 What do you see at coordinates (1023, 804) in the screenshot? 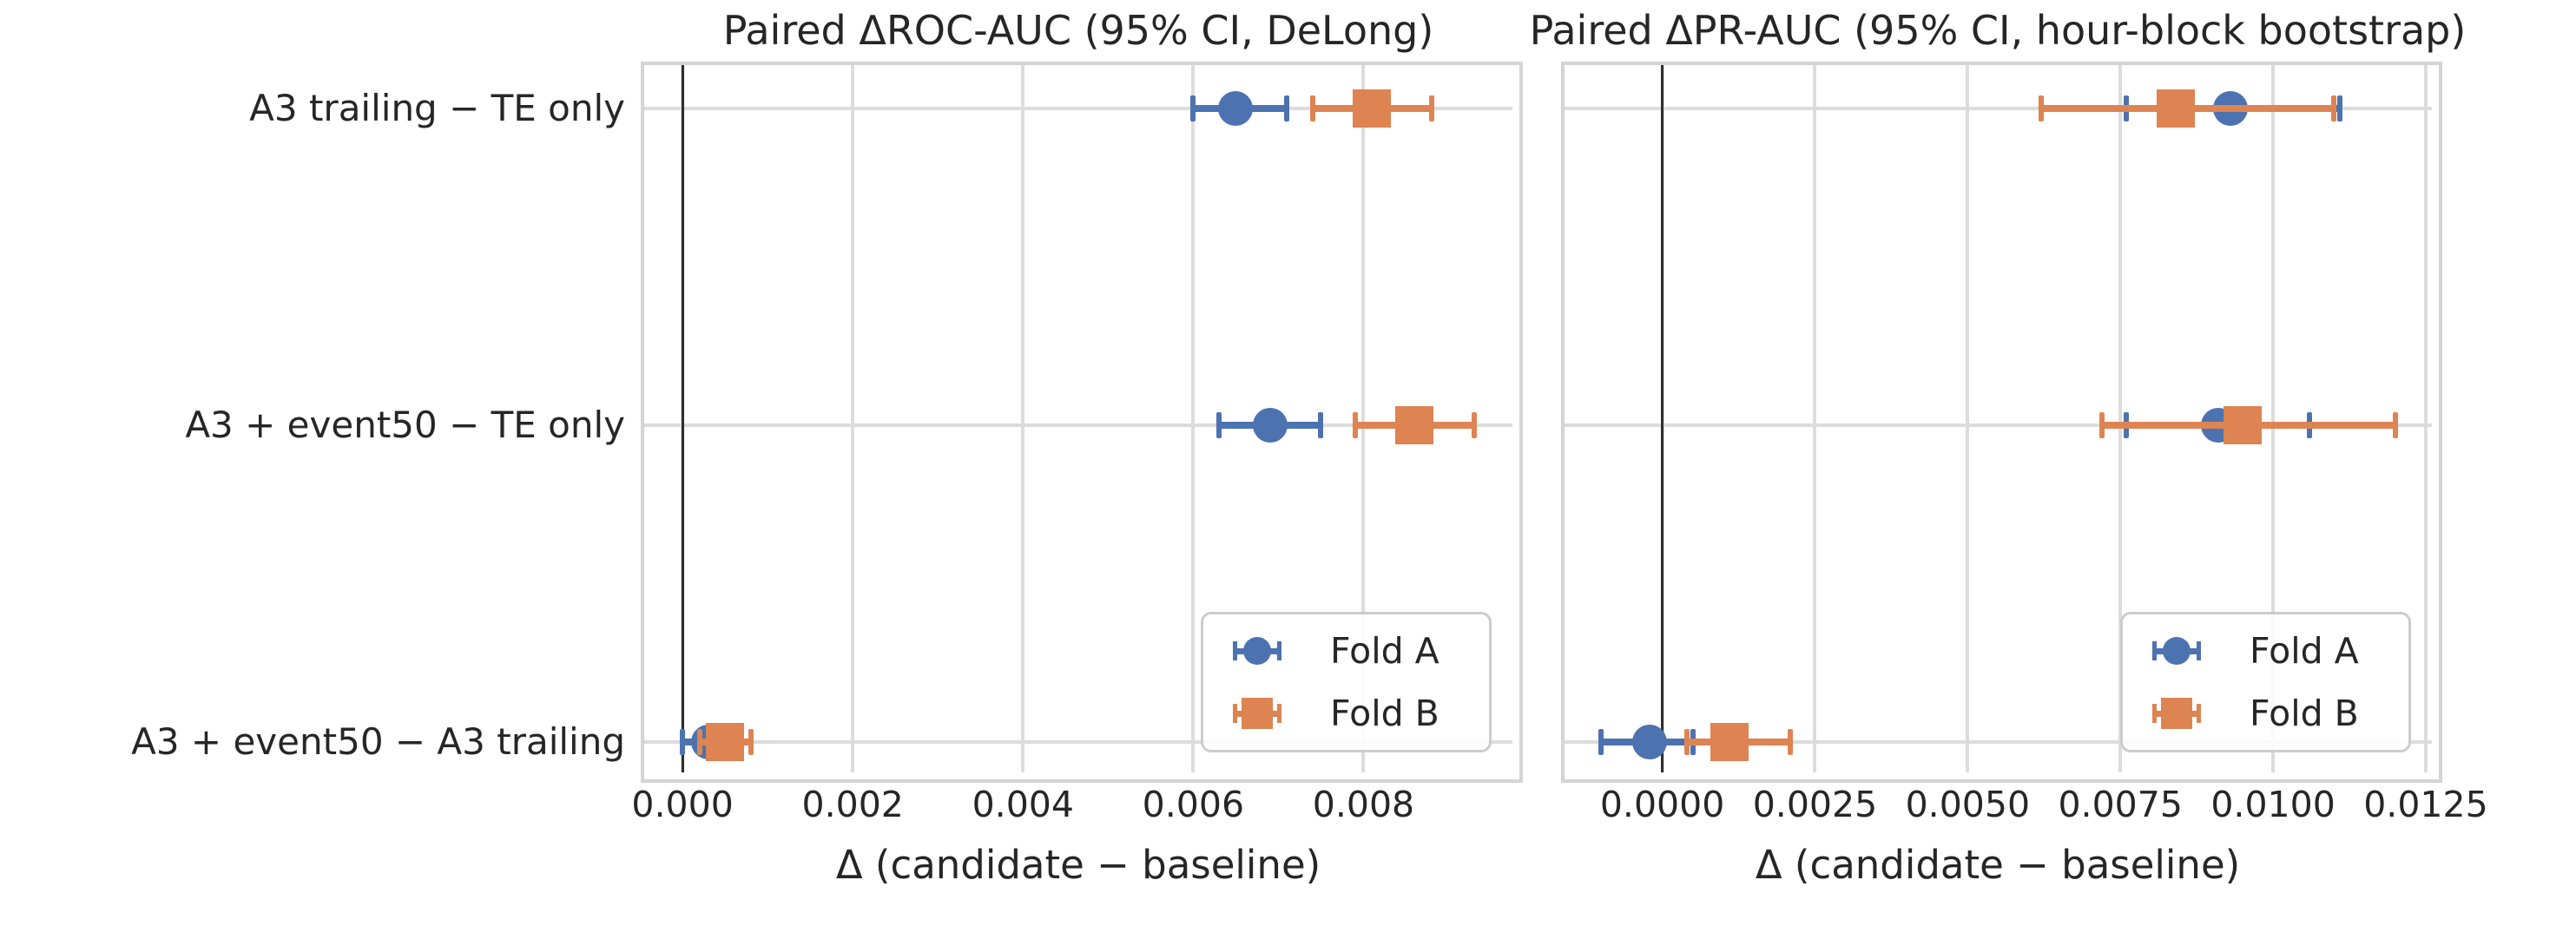
I see `x-tick-label-0-2: 0.004` at bounding box center [1023, 804].